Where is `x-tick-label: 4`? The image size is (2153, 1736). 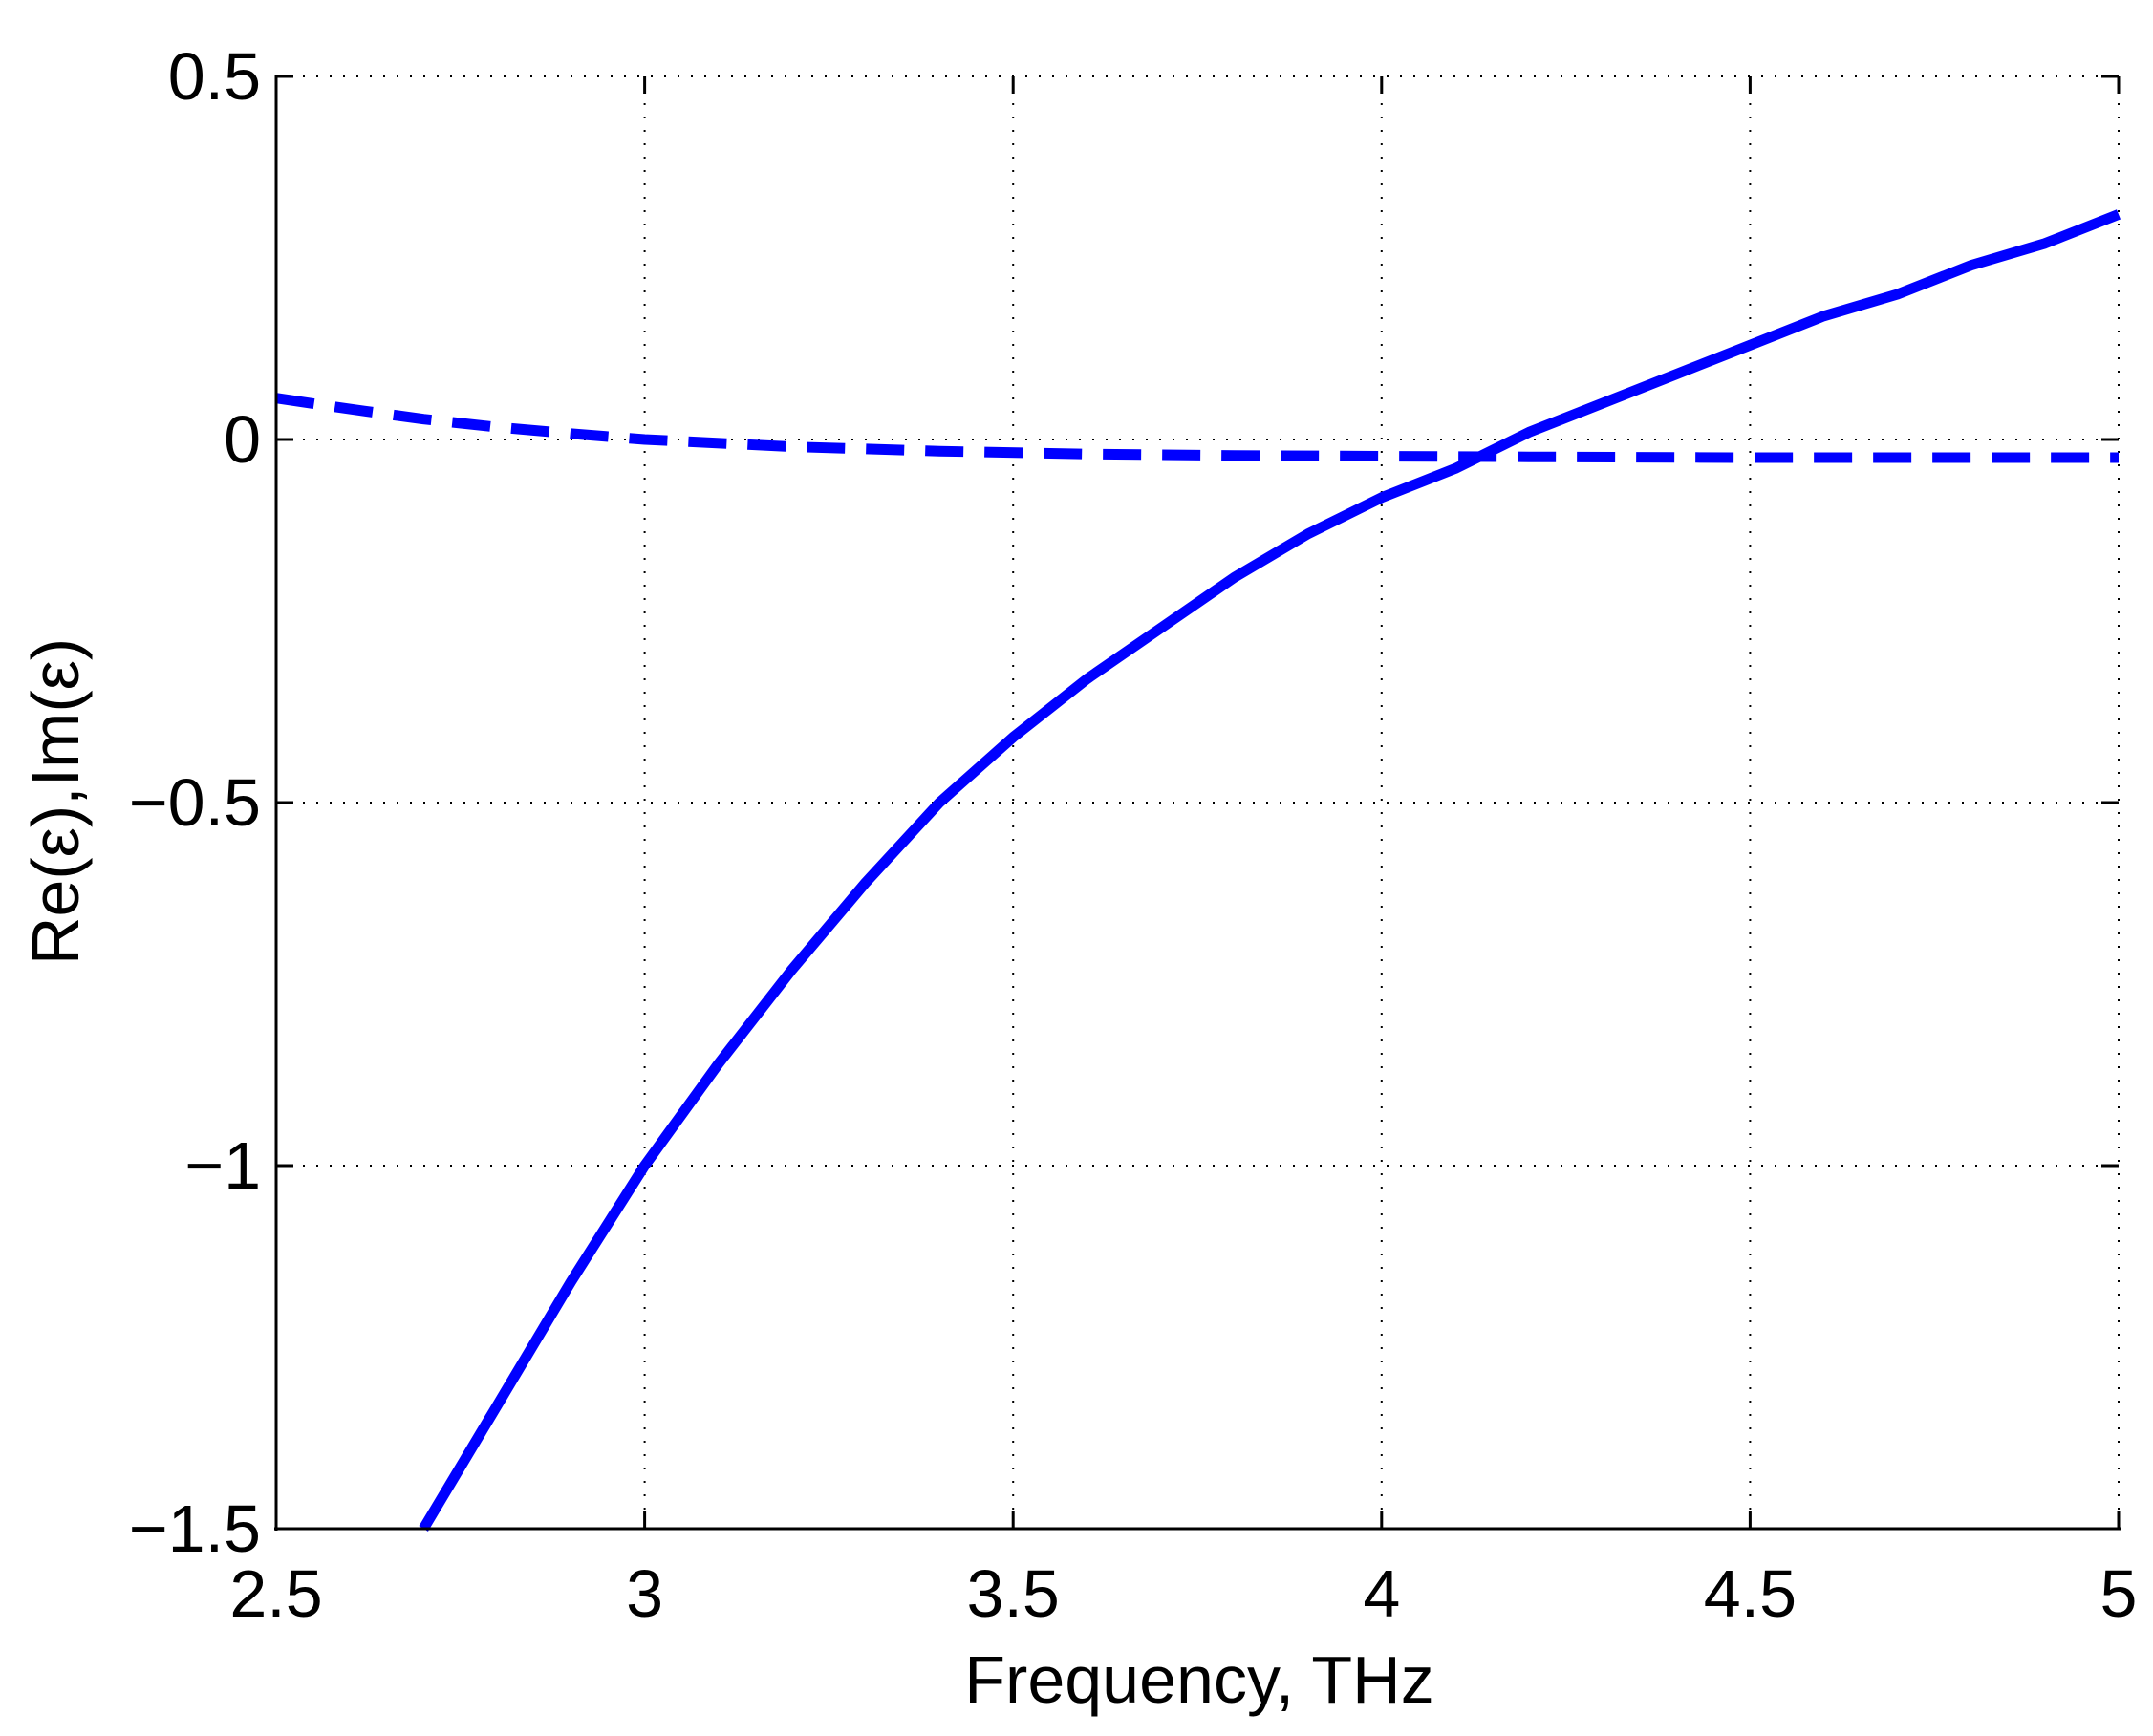 x-tick-label: 4 is located at coordinates (1381, 1593).